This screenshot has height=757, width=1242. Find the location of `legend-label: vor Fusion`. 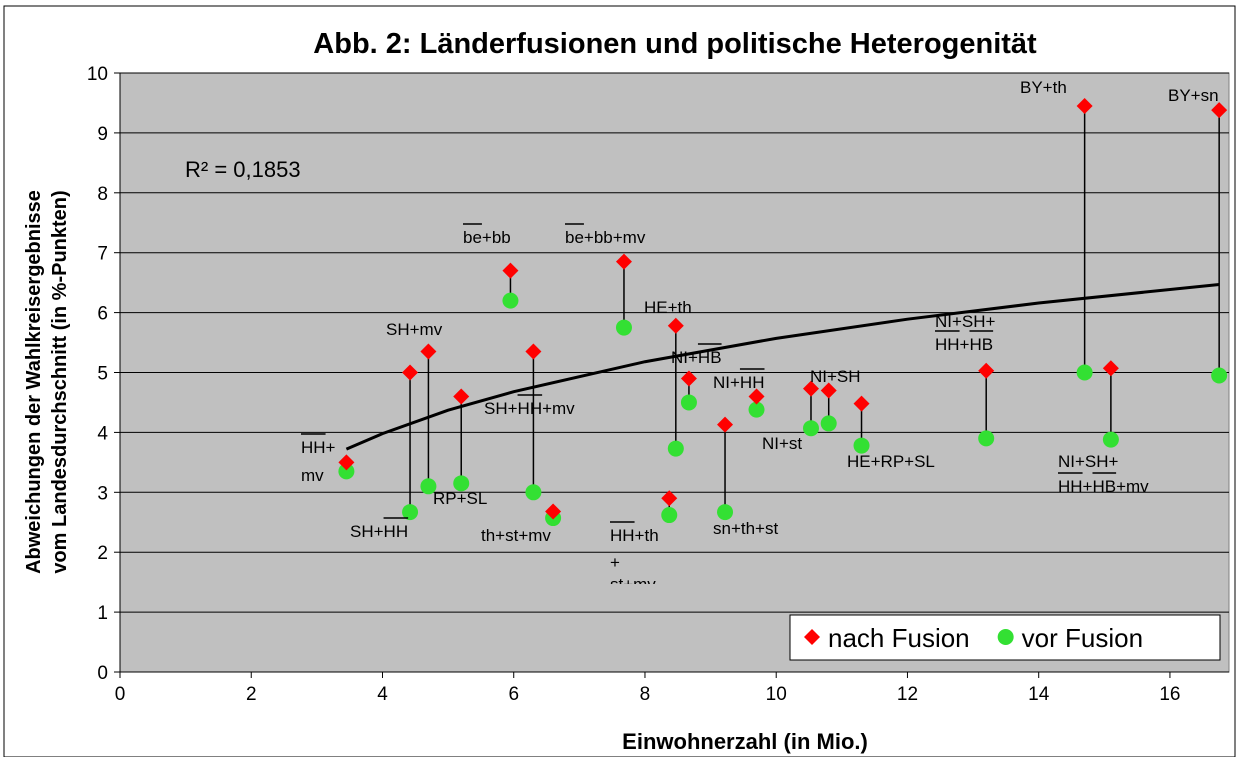

legend-label: vor Fusion is located at coordinates (1082, 638).